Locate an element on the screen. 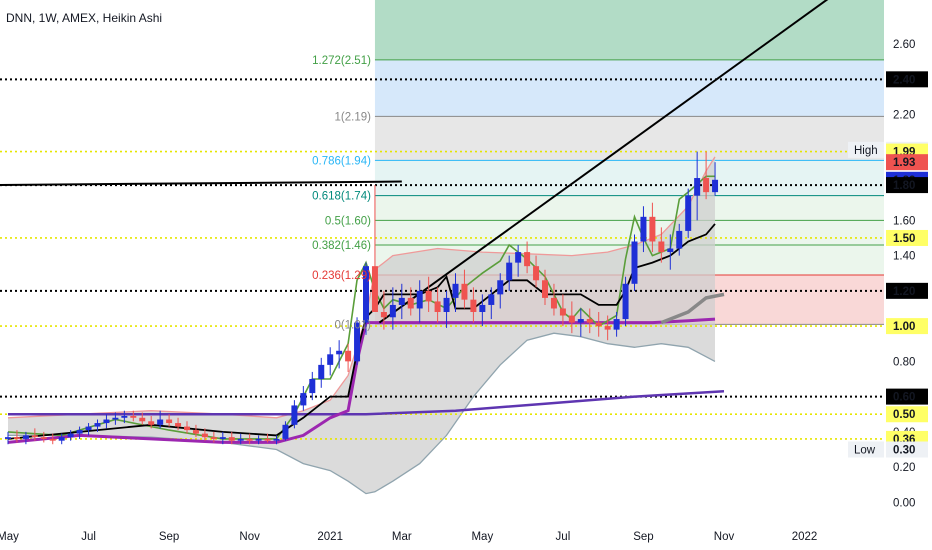  price-tag-10: 0.50 is located at coordinates (904, 415).